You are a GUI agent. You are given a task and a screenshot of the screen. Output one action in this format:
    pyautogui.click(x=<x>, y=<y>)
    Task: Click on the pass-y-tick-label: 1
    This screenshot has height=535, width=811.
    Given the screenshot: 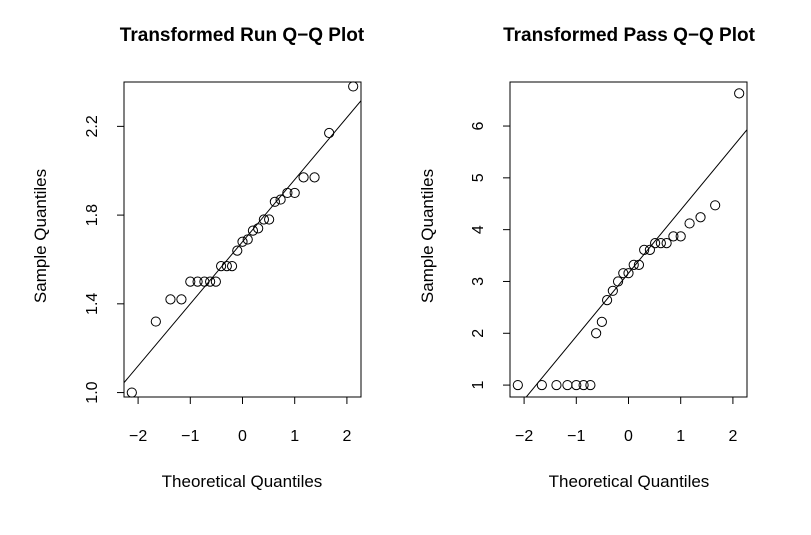 What is the action you would take?
    pyautogui.click(x=478, y=385)
    